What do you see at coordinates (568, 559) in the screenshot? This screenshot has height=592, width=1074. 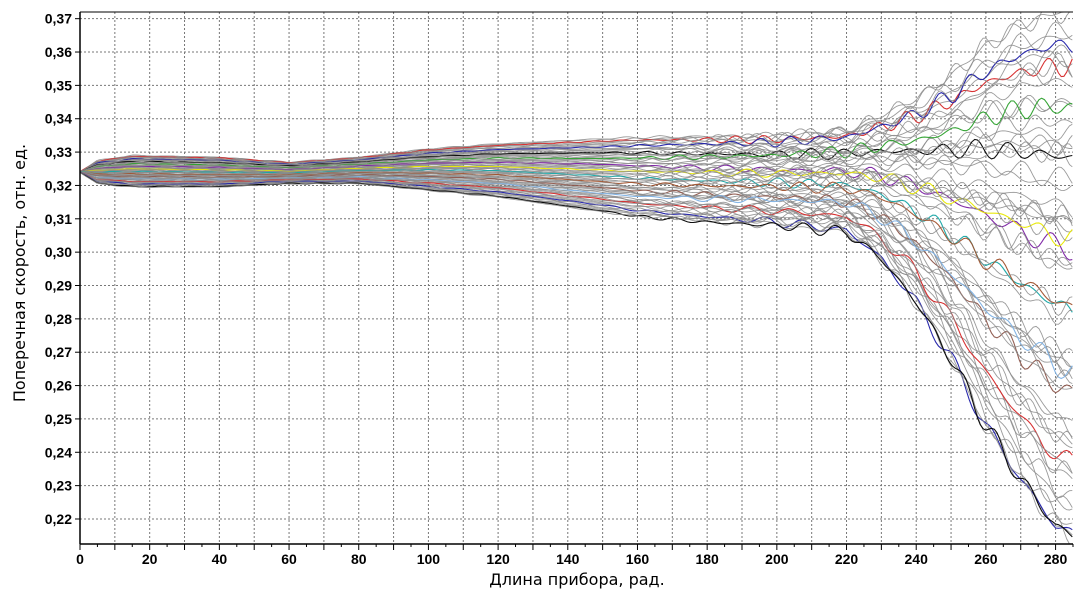 I see `x-tick-label: 140` at bounding box center [568, 559].